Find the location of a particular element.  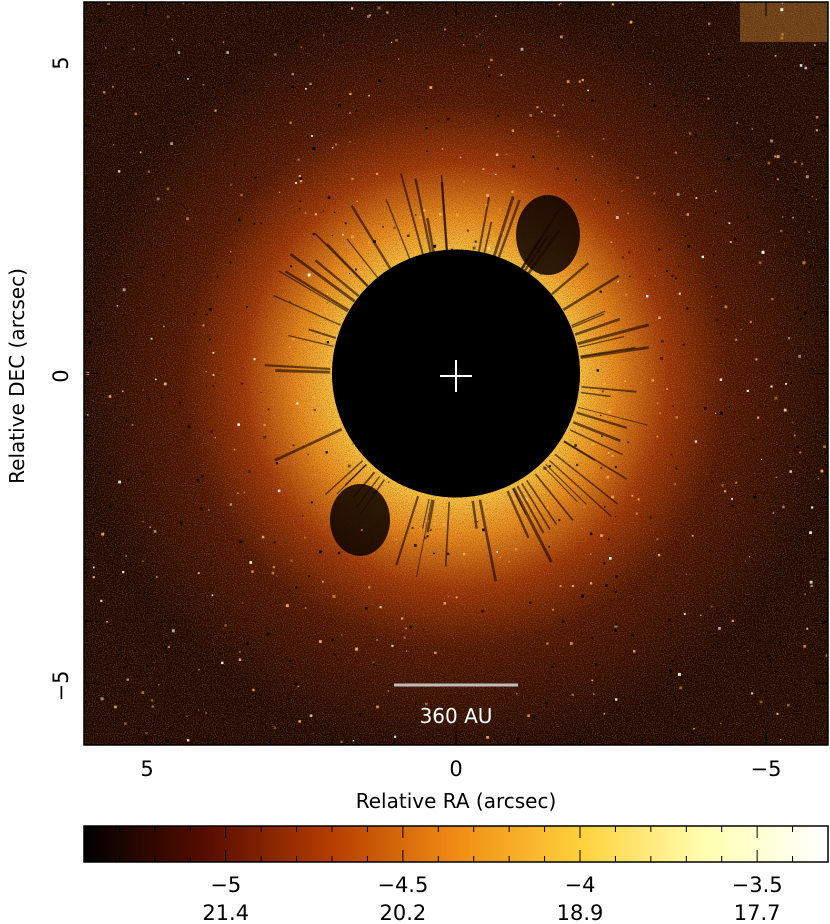

y-tick-label: 5 is located at coordinates (61, 62).